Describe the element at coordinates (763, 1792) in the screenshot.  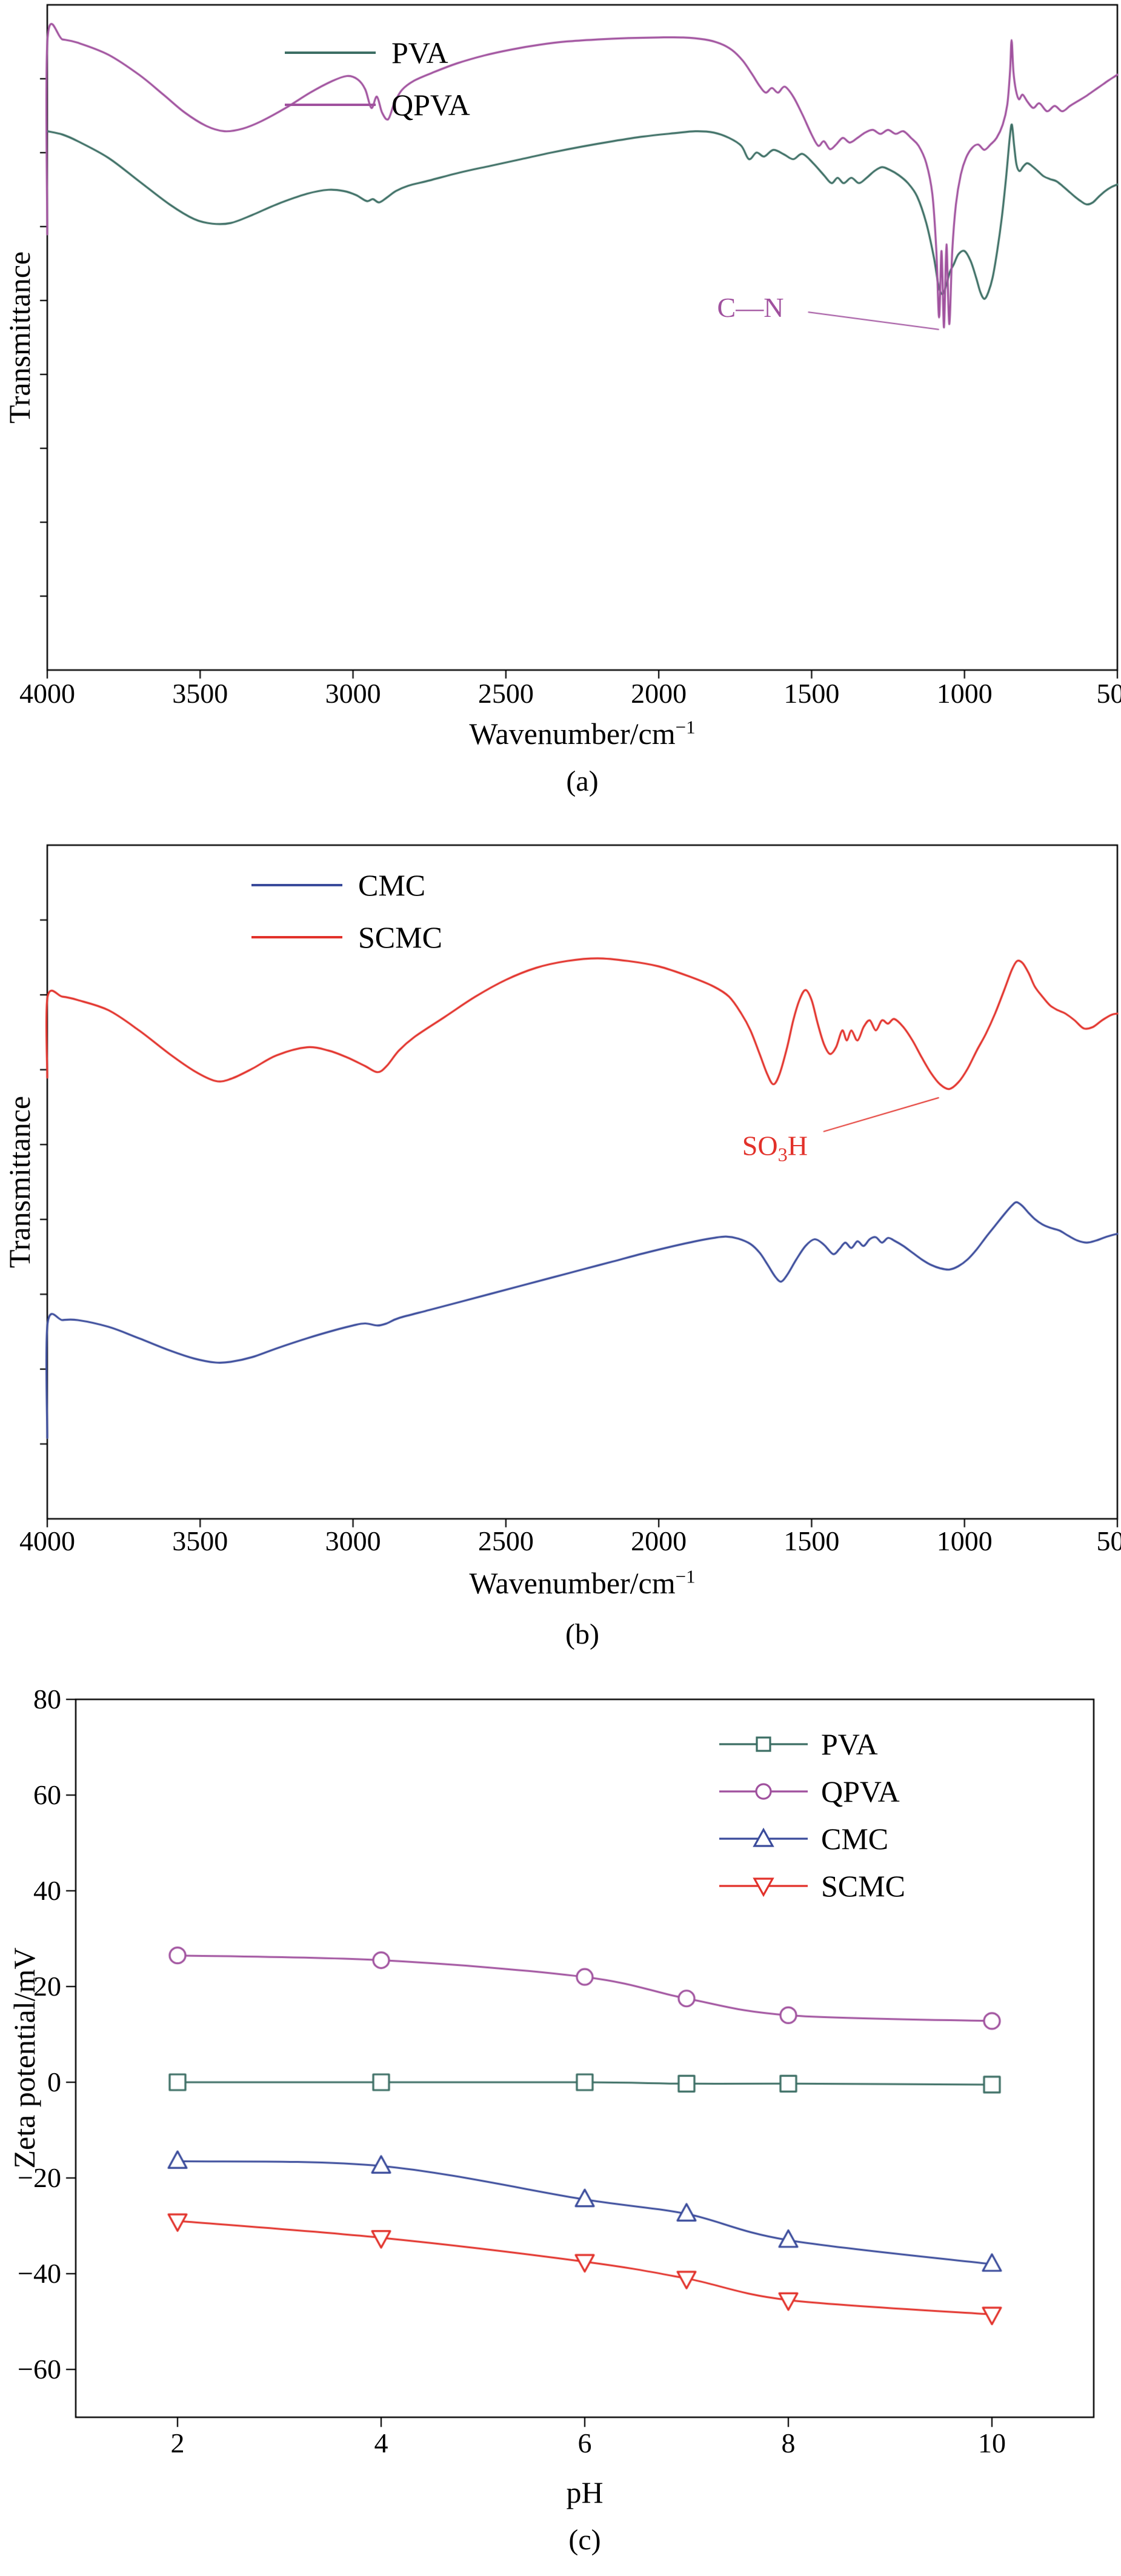
I see `legend-marker-circle-icon` at that location.